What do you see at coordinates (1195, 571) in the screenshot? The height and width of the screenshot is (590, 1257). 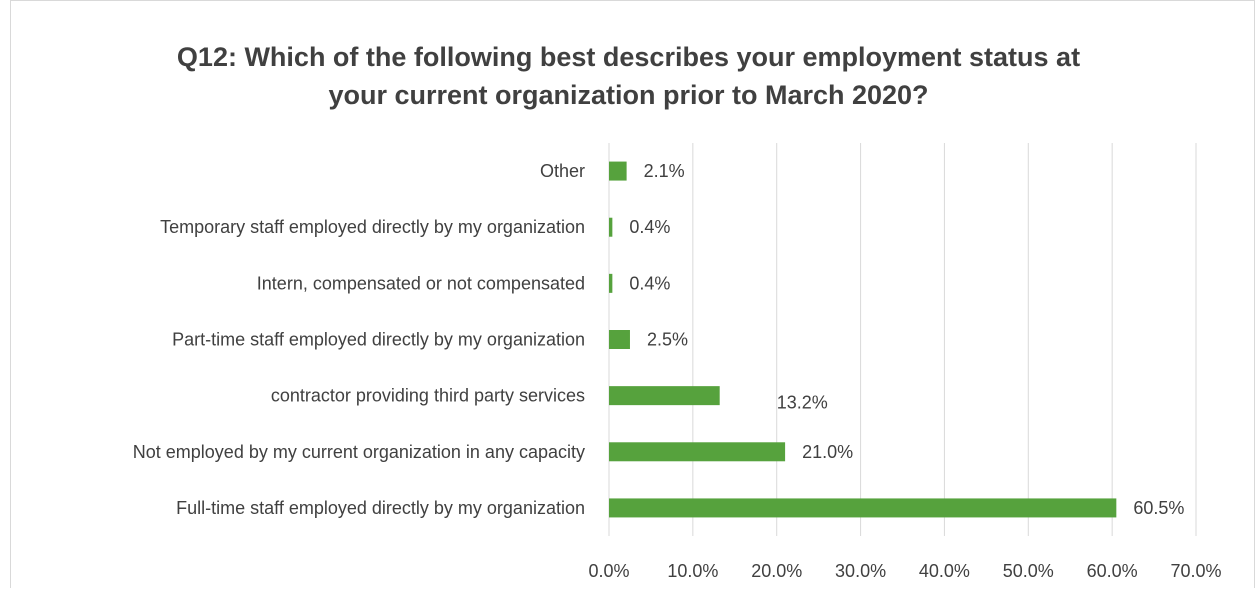 I see `x-tick-label: 70.0%` at bounding box center [1195, 571].